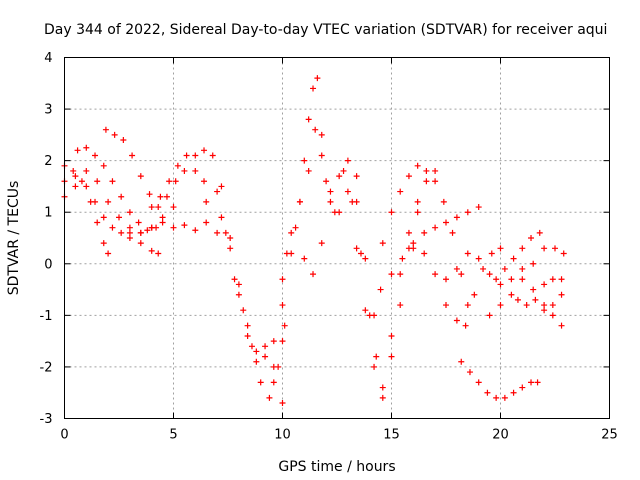 The image size is (640, 480). I want to click on series-track-y, so click(553, 302).